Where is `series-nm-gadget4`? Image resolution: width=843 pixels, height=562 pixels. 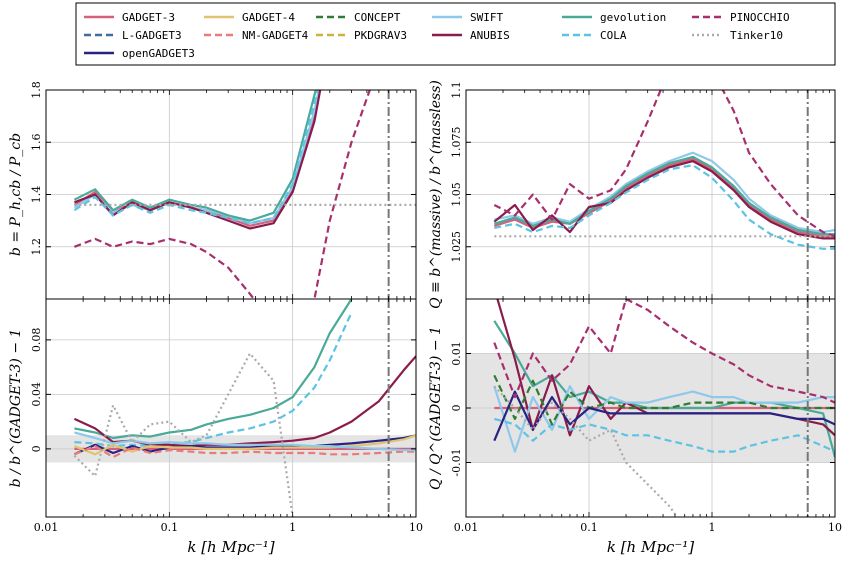
series-nm-gadget4 is located at coordinates (244, 452).